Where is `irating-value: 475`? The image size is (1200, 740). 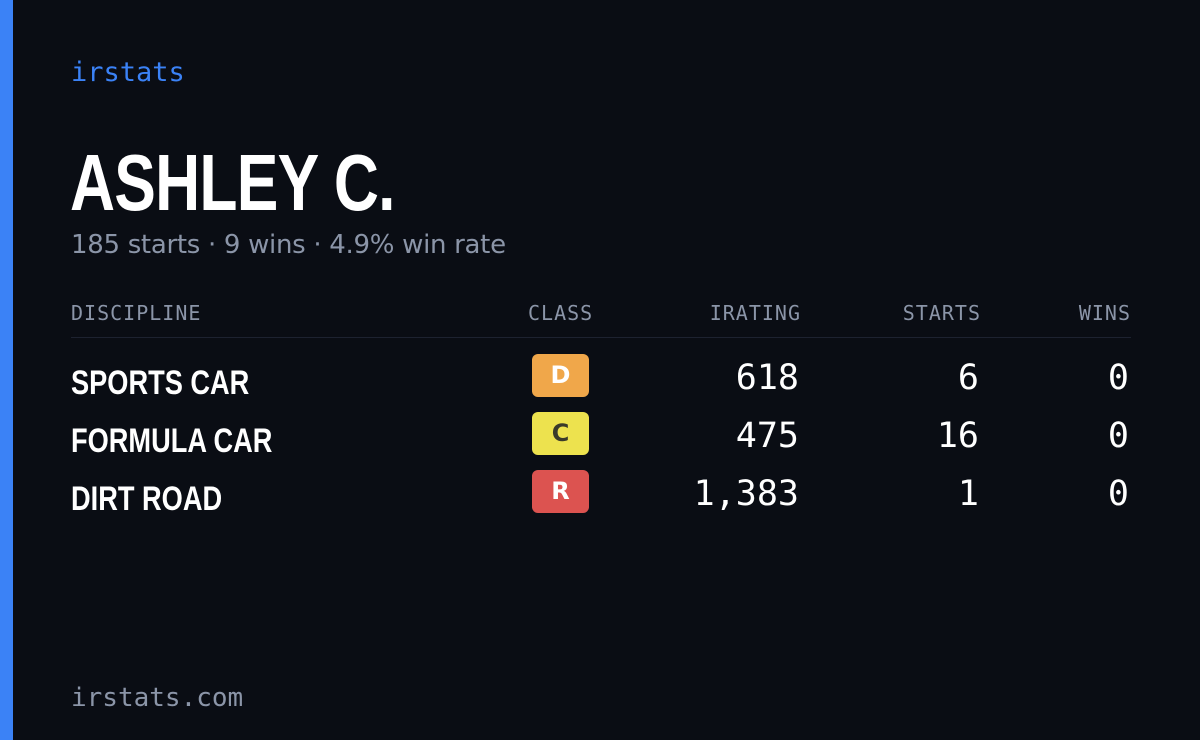
irating-value: 475 is located at coordinates (767, 436).